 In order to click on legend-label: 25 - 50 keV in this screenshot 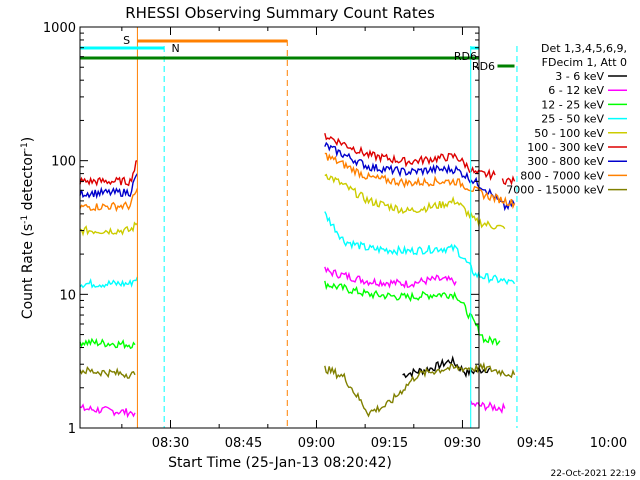, I will do `click(572, 119)`.